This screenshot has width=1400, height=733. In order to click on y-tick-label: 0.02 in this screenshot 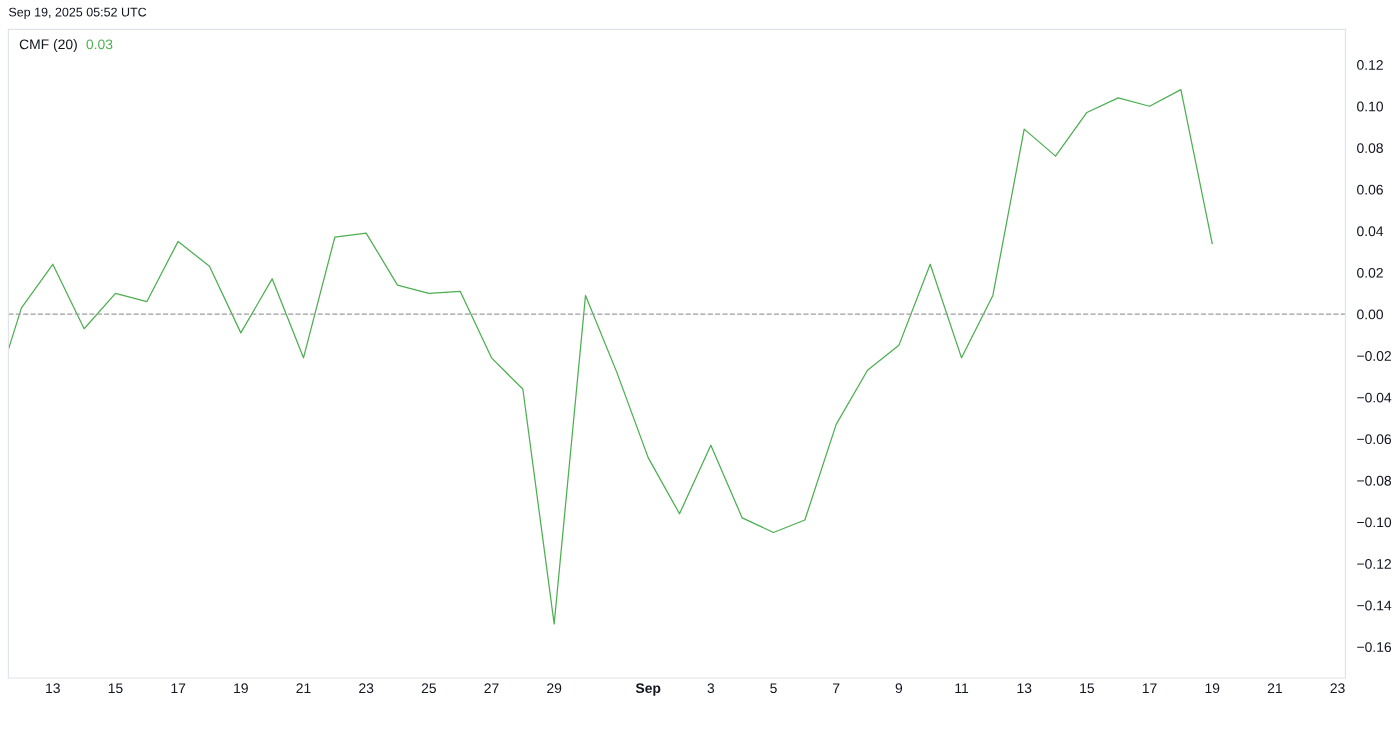, I will do `click(1370, 272)`.